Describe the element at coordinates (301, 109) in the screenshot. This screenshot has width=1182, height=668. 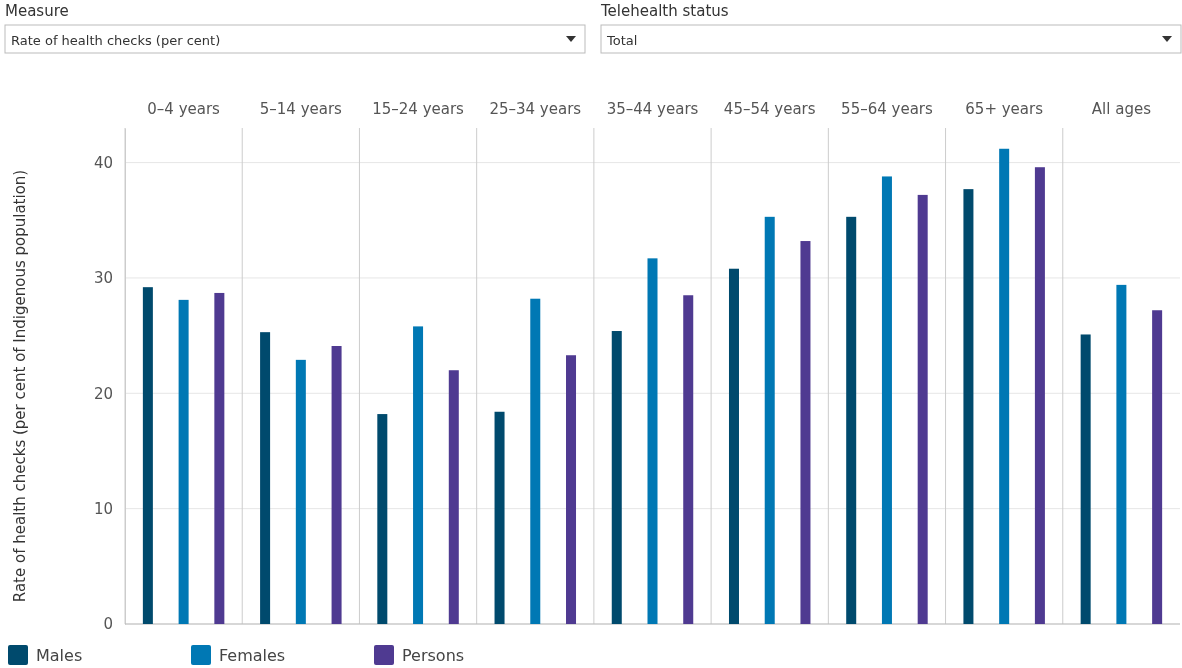
I see `x-tick-label: 5–14 years` at that location.